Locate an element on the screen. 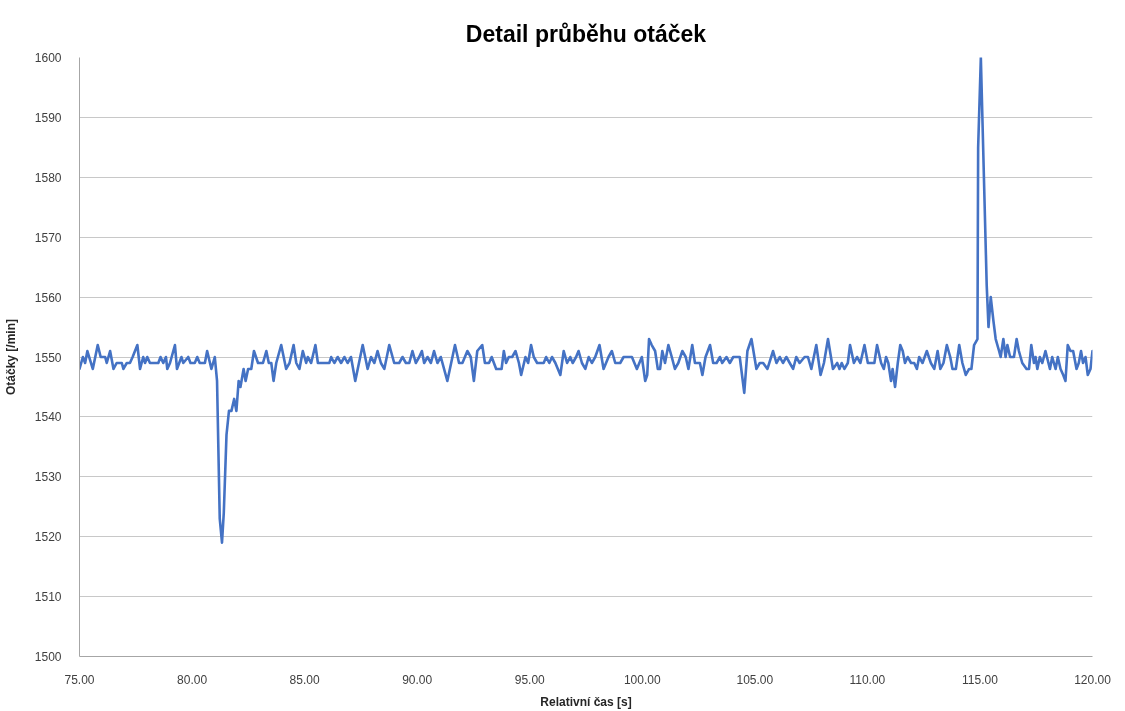 This screenshot has height=711, width=1125. x-tick-label: 100.00 is located at coordinates (642, 679).